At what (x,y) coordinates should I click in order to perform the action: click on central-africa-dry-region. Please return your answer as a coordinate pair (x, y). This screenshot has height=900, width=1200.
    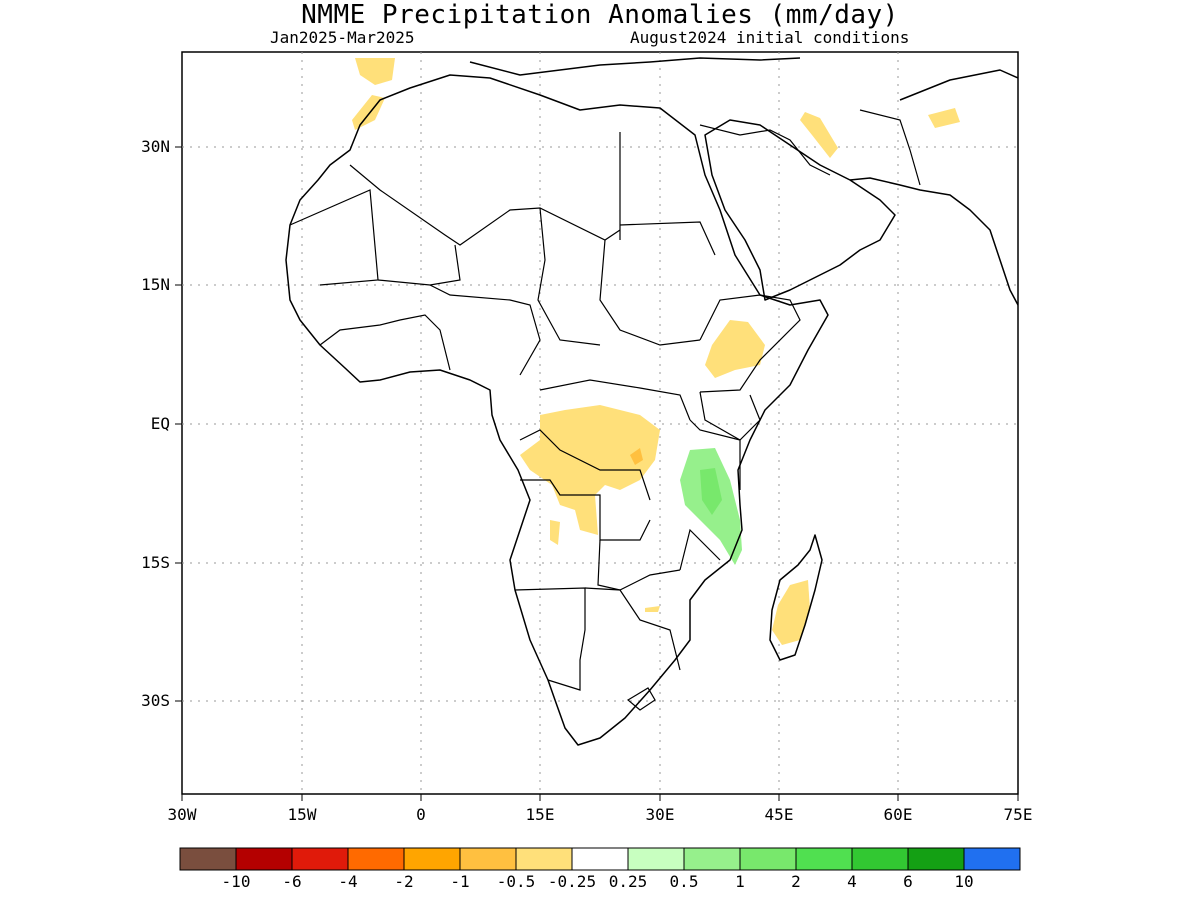
    Looking at the image, I should click on (590, 470).